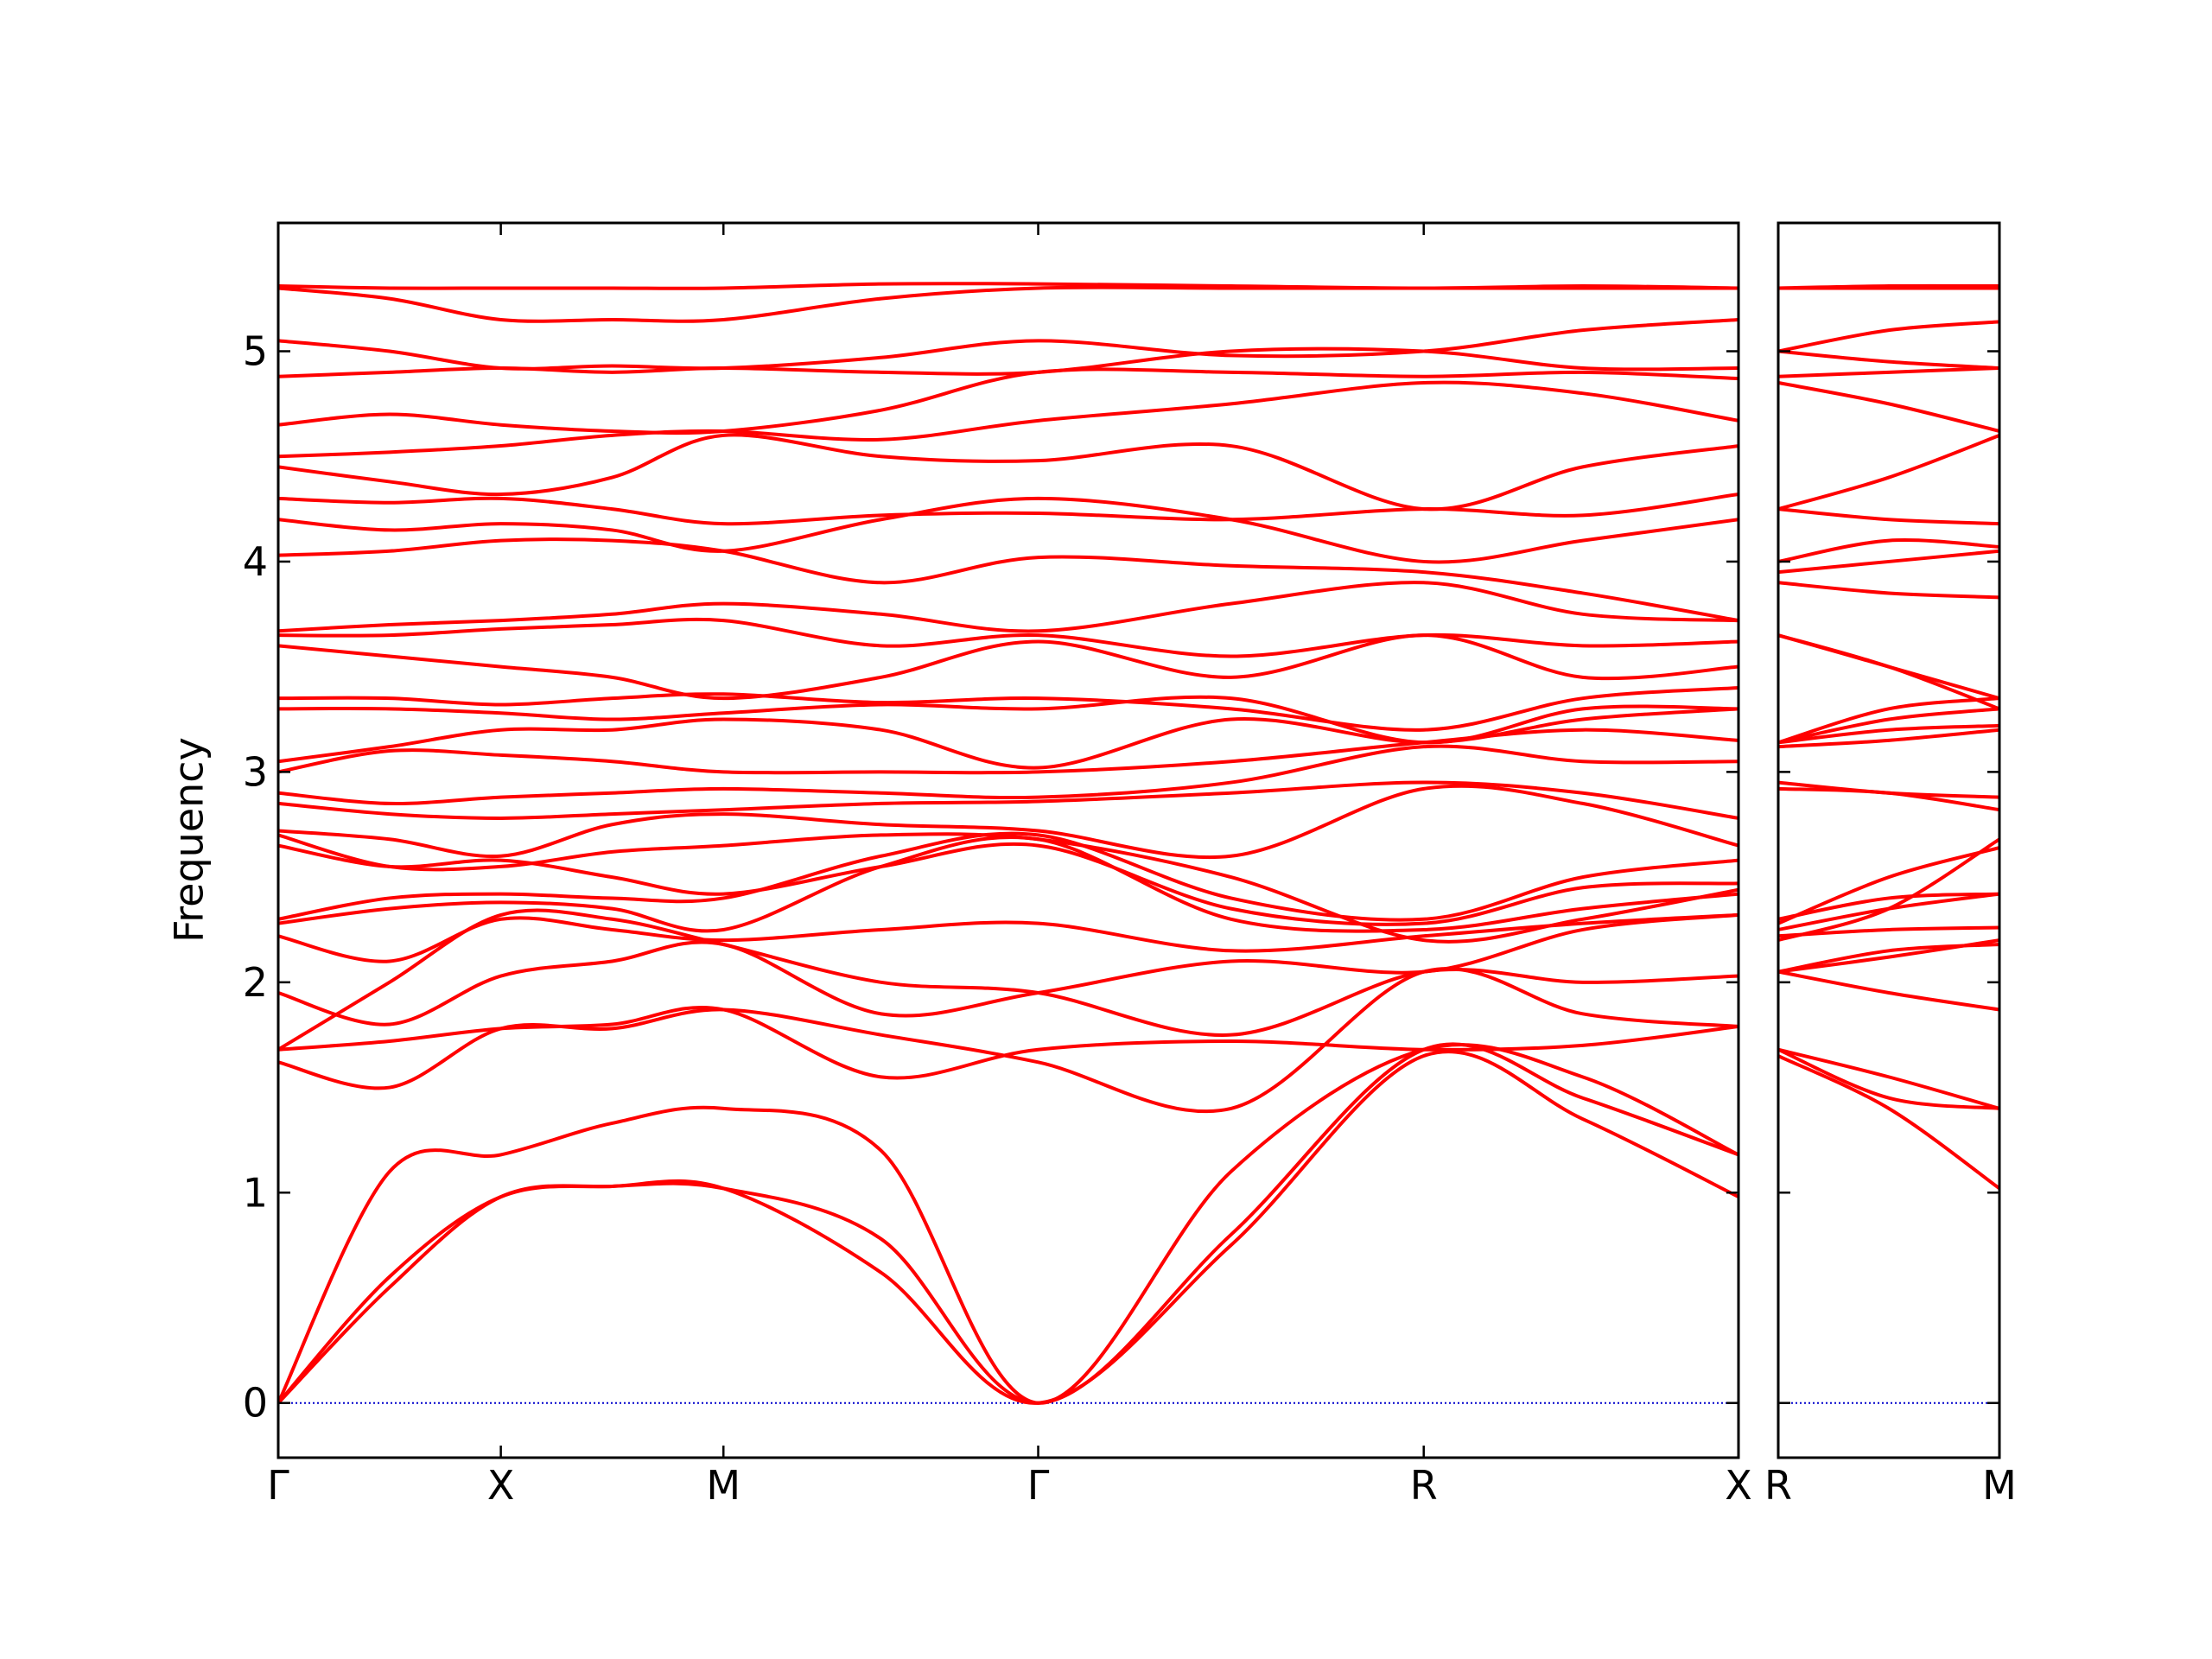 The height and width of the screenshot is (1659, 2212). Describe the element at coordinates (255, 982) in the screenshot. I see `y-tick-label: 2` at that location.